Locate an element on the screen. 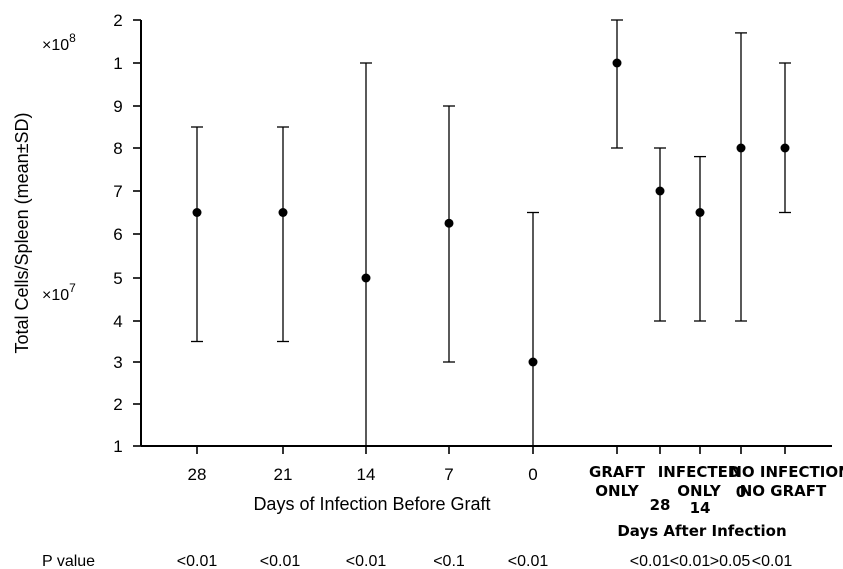  x-tick-label: 28 is located at coordinates (197, 474).